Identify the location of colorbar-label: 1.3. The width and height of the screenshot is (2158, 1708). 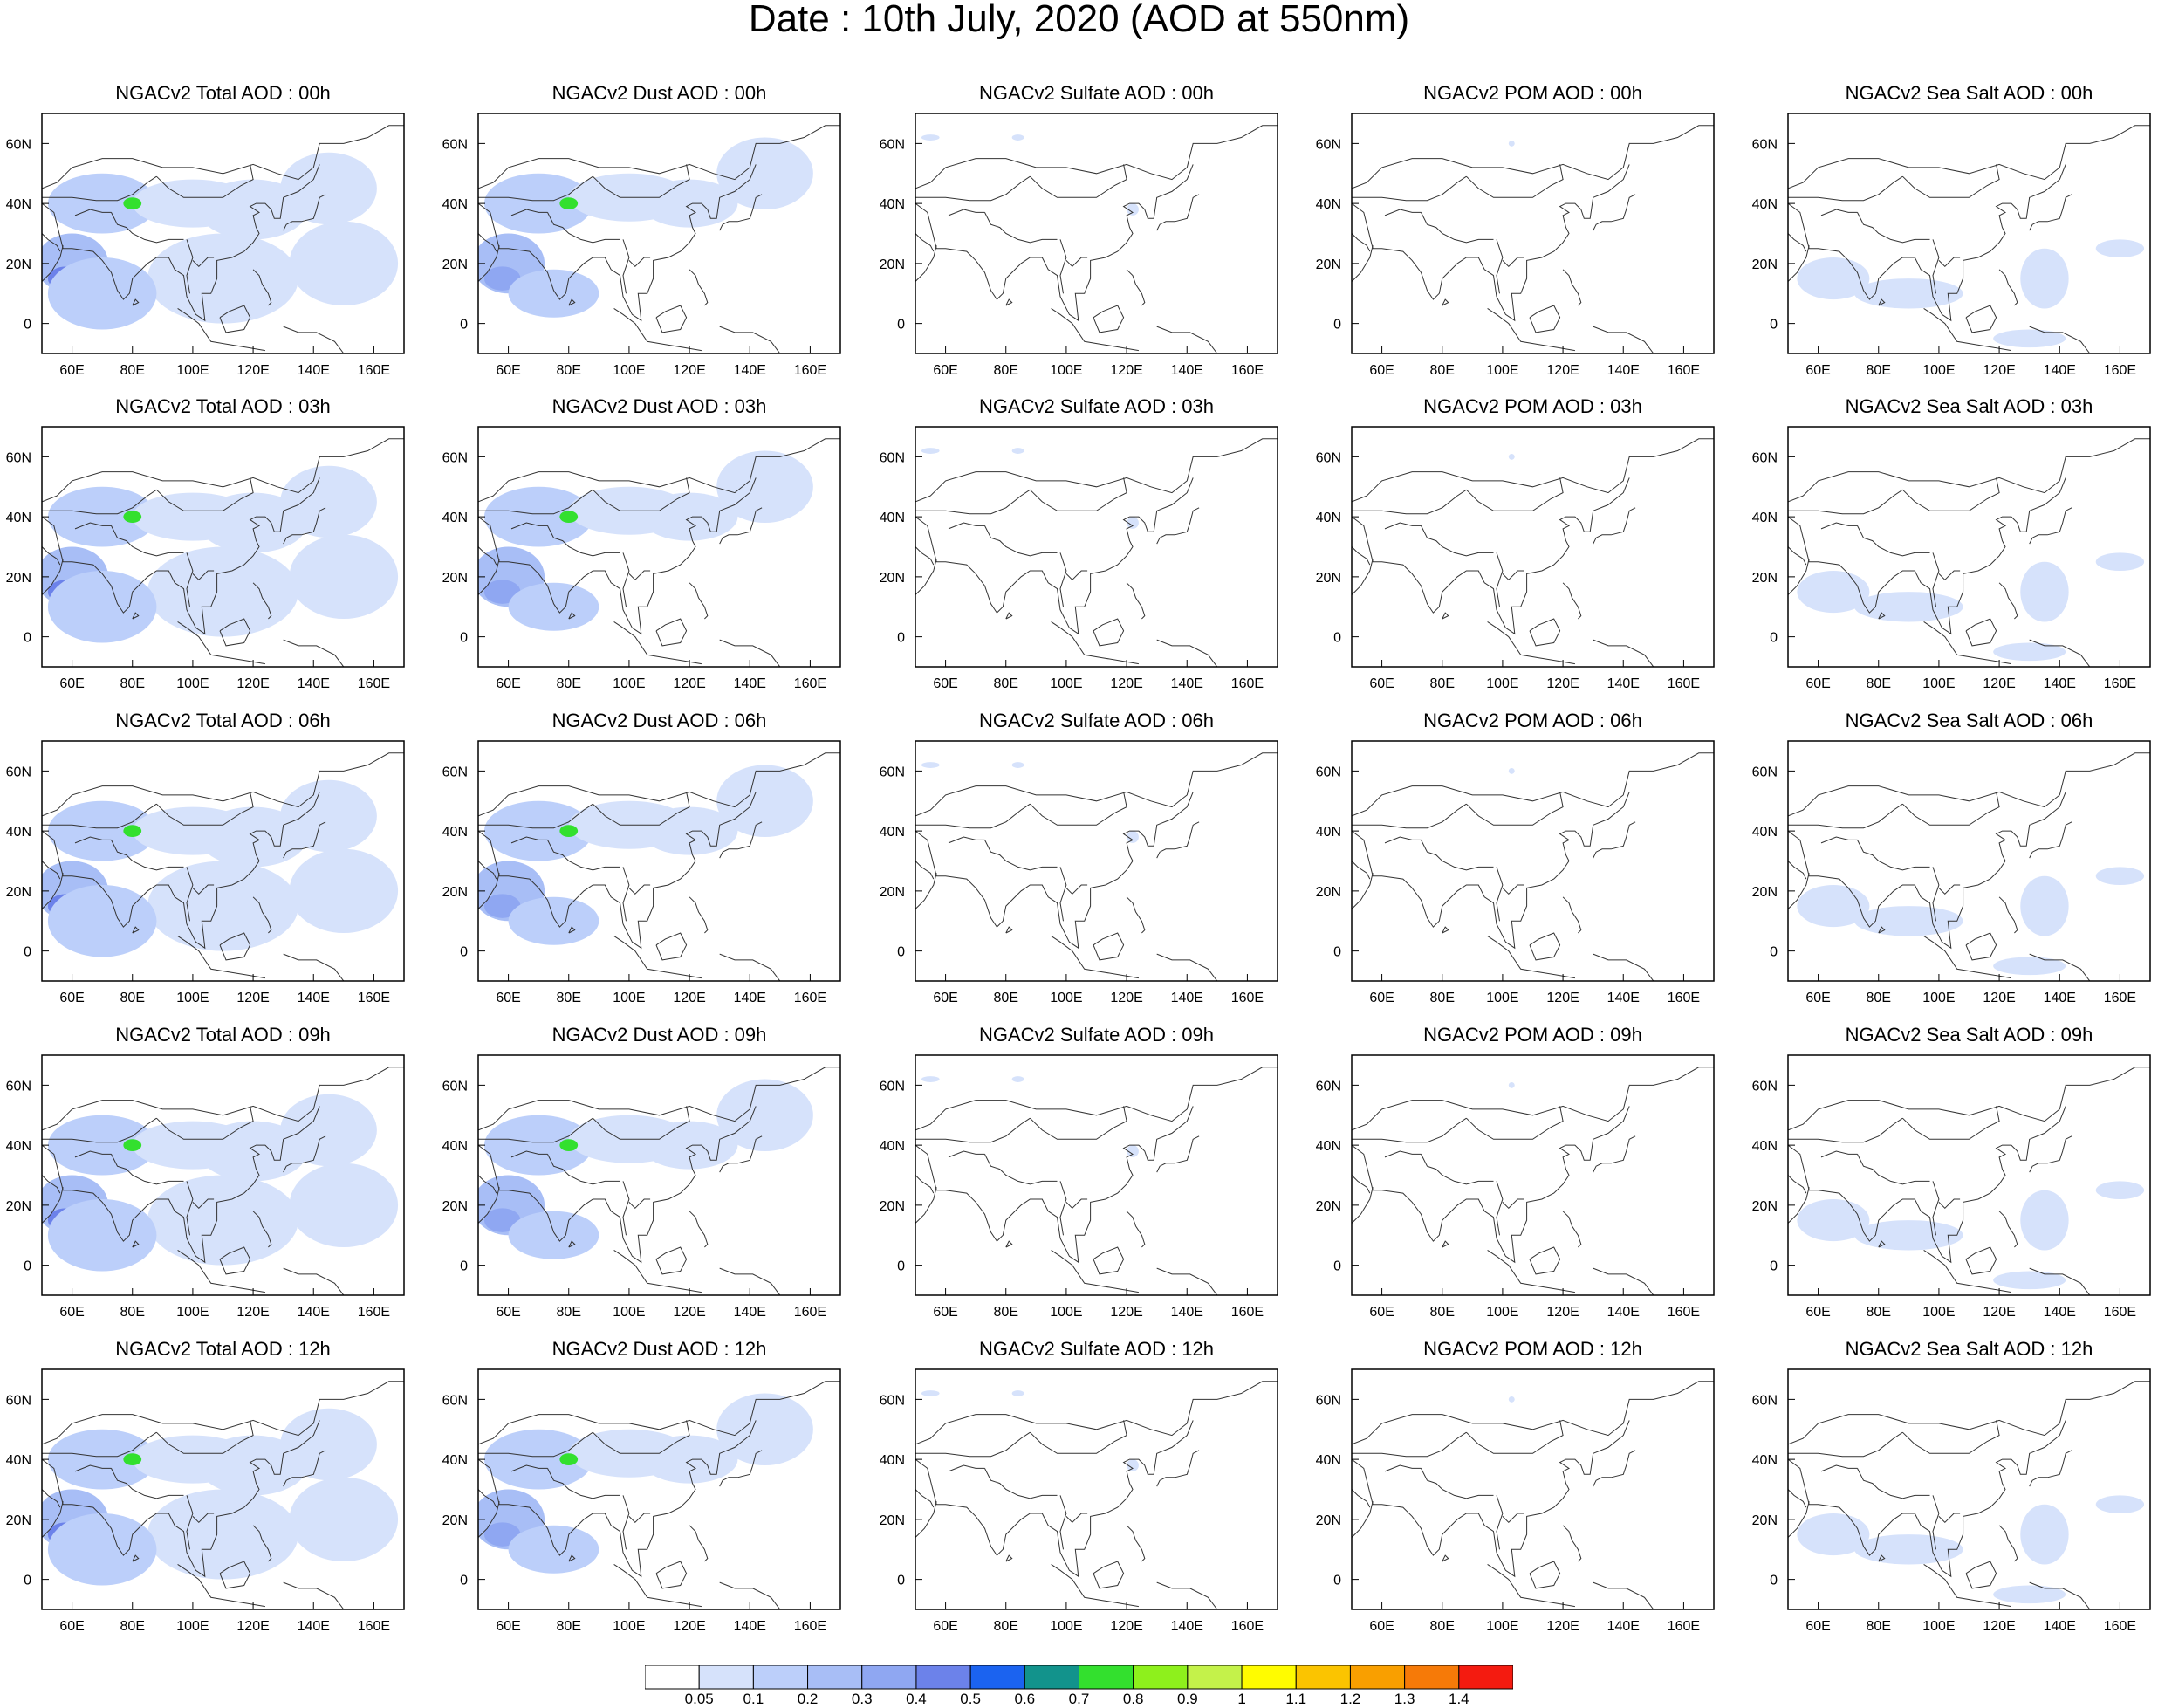
(1404, 1699).